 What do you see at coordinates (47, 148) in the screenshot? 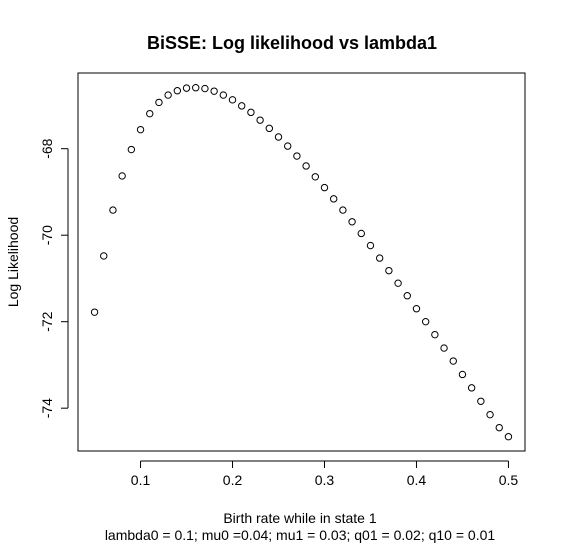
I see `y-tick-label: -68` at bounding box center [47, 148].